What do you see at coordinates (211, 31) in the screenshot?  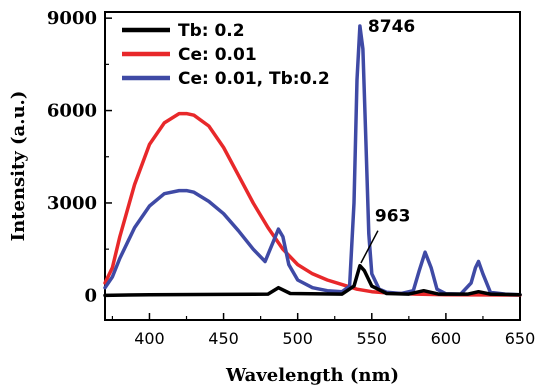 I see `legend-label: Tb: 0.2` at bounding box center [211, 31].